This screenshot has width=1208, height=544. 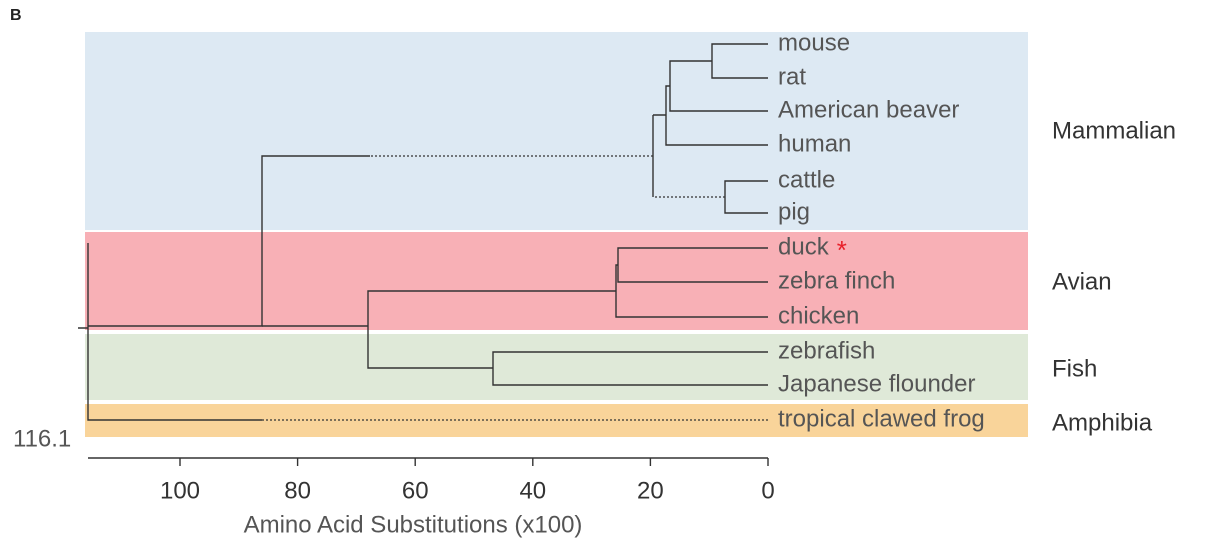 What do you see at coordinates (794, 211) in the screenshot?
I see `leaf-label: pig` at bounding box center [794, 211].